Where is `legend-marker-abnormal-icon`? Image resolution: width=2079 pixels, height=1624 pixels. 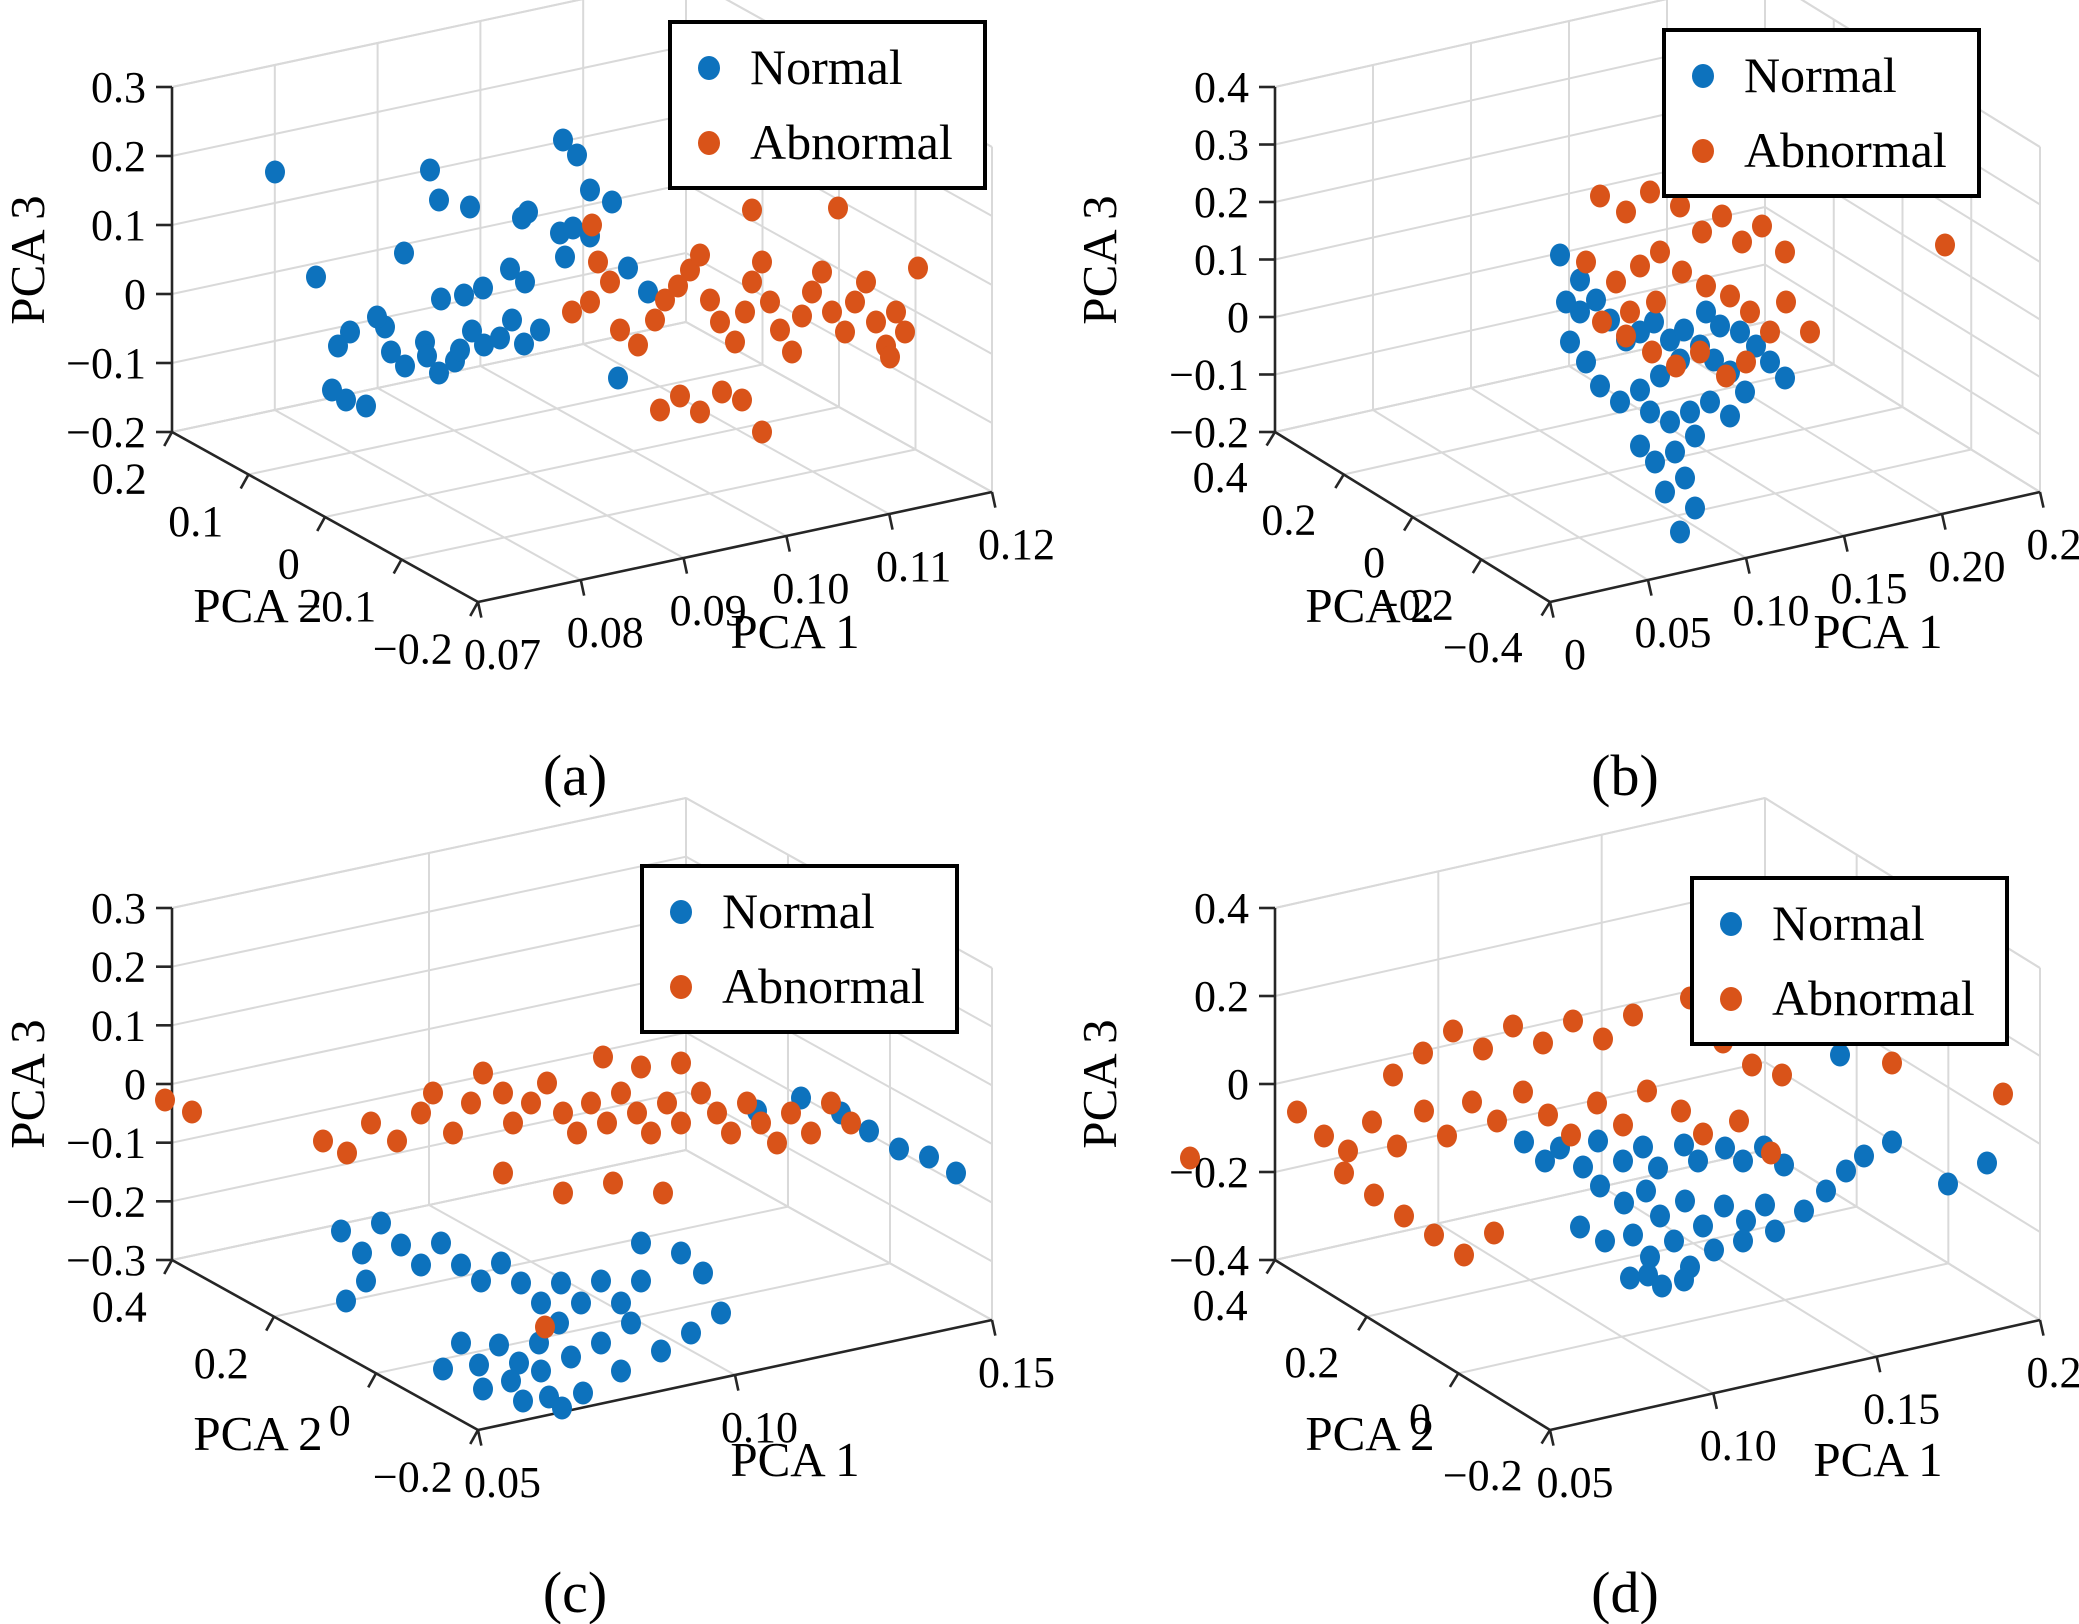
legend-marker-abnormal-icon is located at coordinates (681, 986).